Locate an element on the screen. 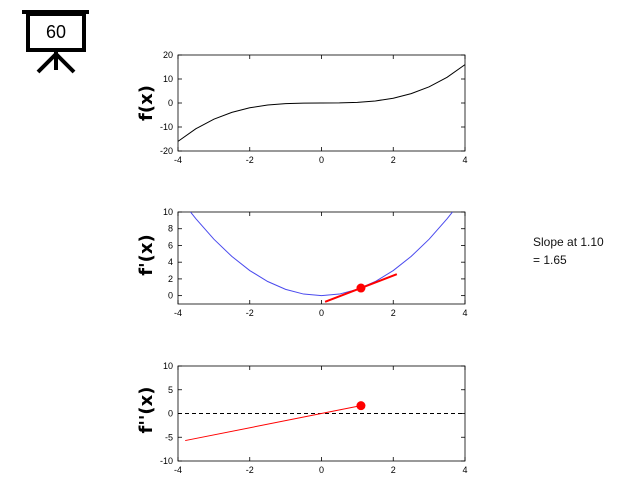  slope-annotation: Slope at 1.10 = 1.65 is located at coordinates (568, 251).